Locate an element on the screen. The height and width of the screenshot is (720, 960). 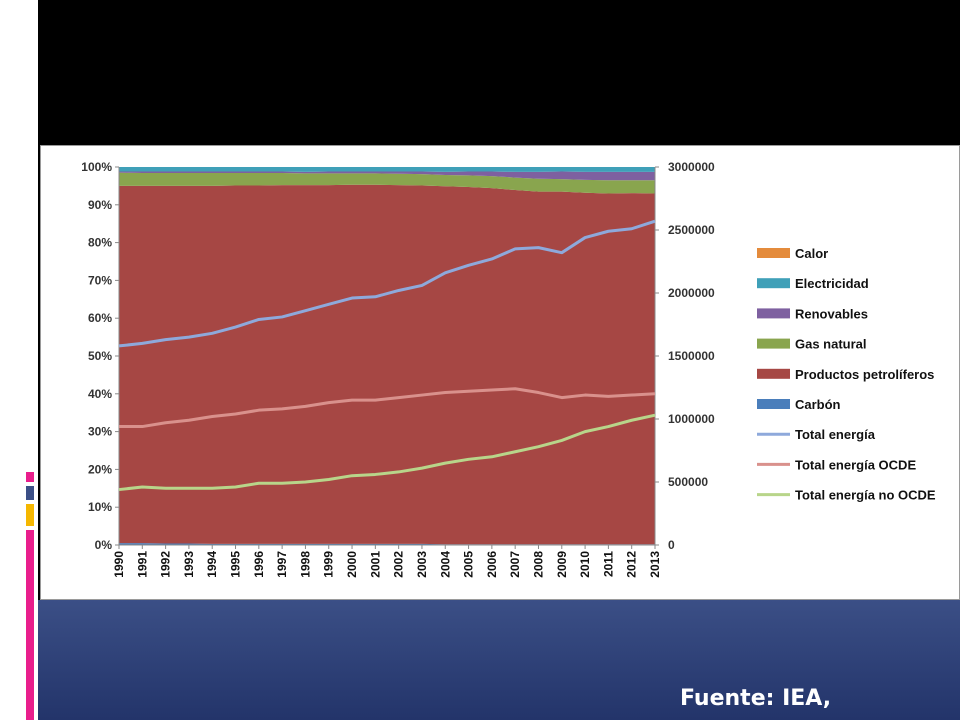
x-tick-label: 2012 is located at coordinates (632, 564).